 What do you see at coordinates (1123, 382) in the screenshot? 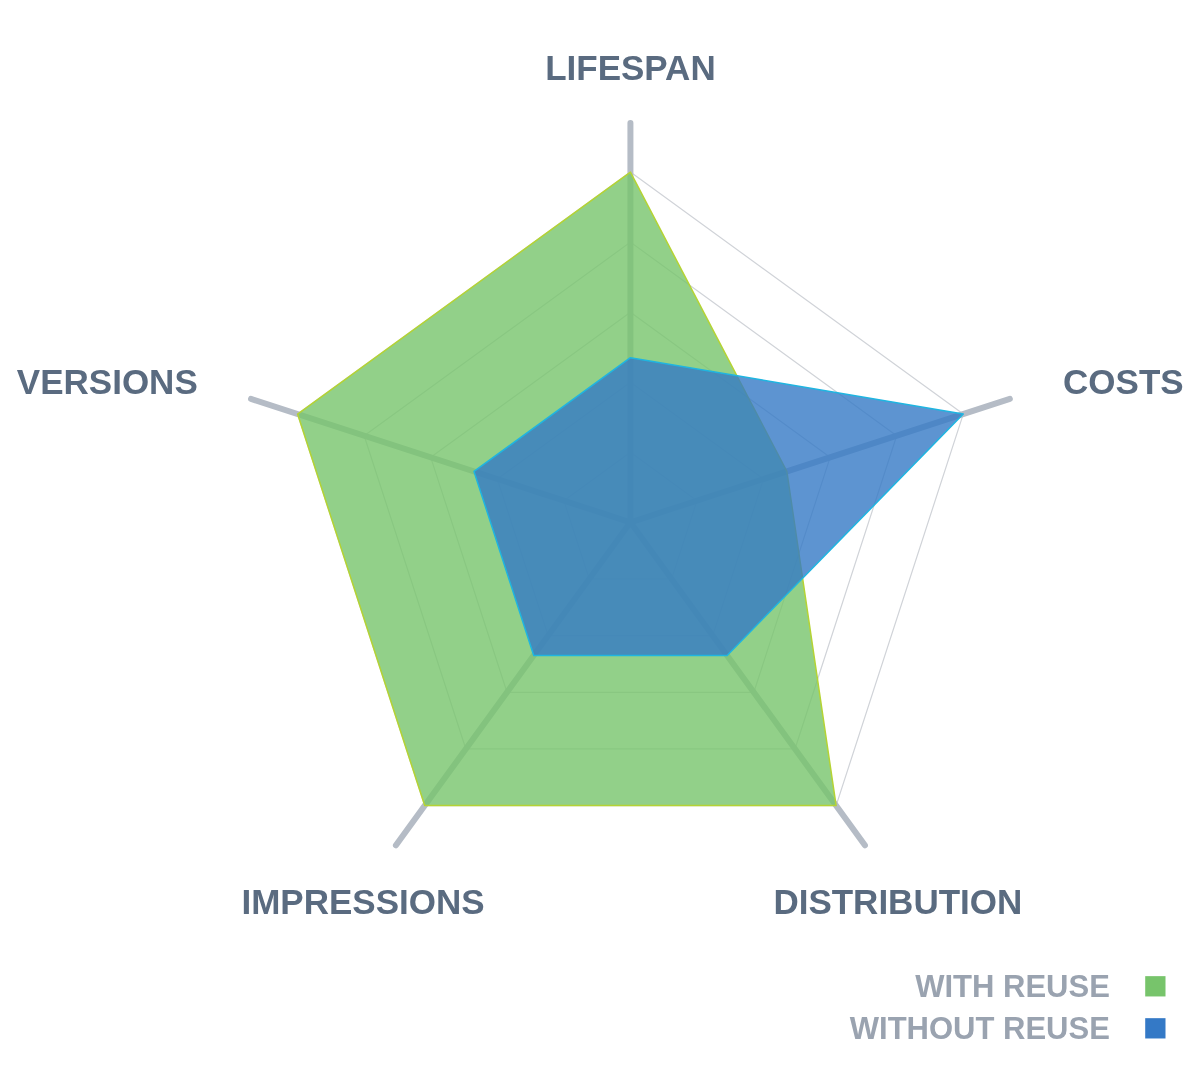
I see `spoke-label: COSTS` at bounding box center [1123, 382].